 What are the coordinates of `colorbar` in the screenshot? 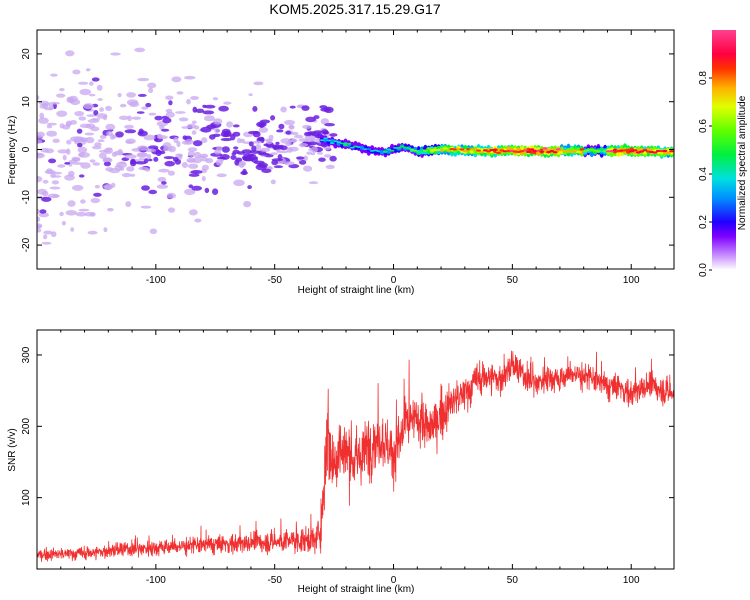 It's located at (724, 150).